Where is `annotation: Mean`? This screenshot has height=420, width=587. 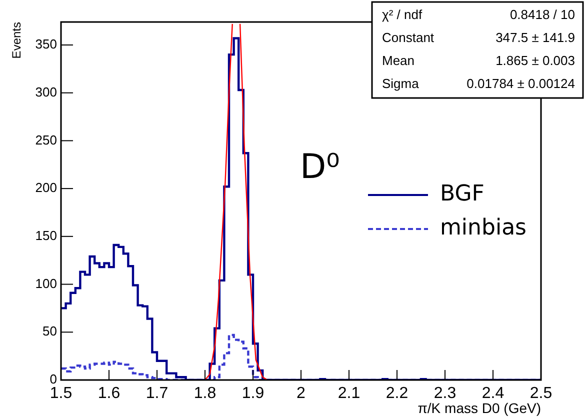 annotation: Mean is located at coordinates (398, 60).